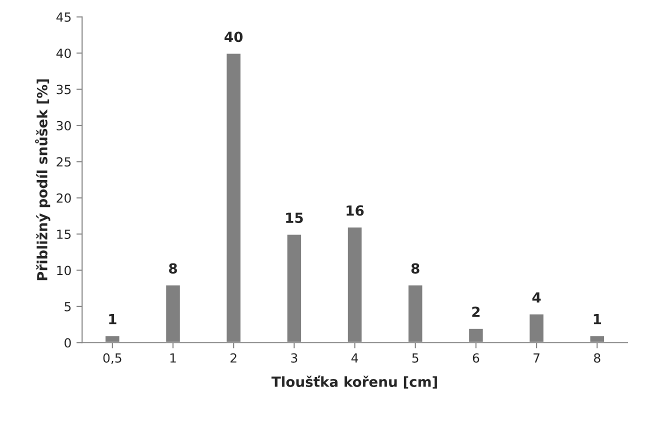 The width and height of the screenshot is (657, 423). Describe the element at coordinates (63, 162) in the screenshot. I see `y-tick-label: 25` at that location.